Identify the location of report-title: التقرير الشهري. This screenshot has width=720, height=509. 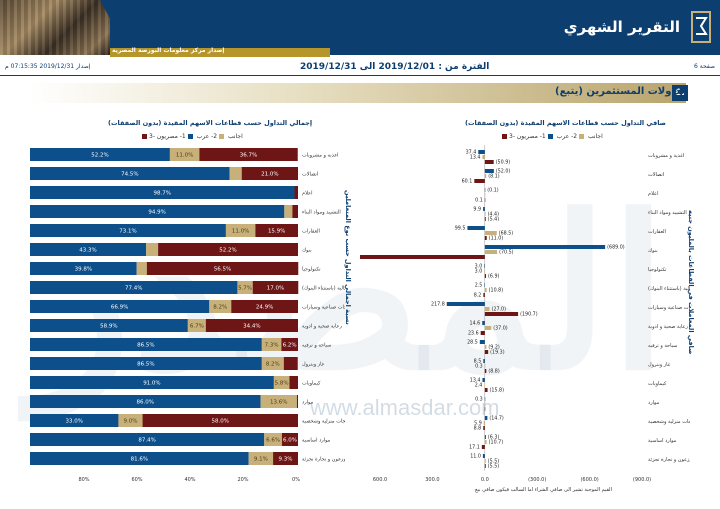
(621, 27).